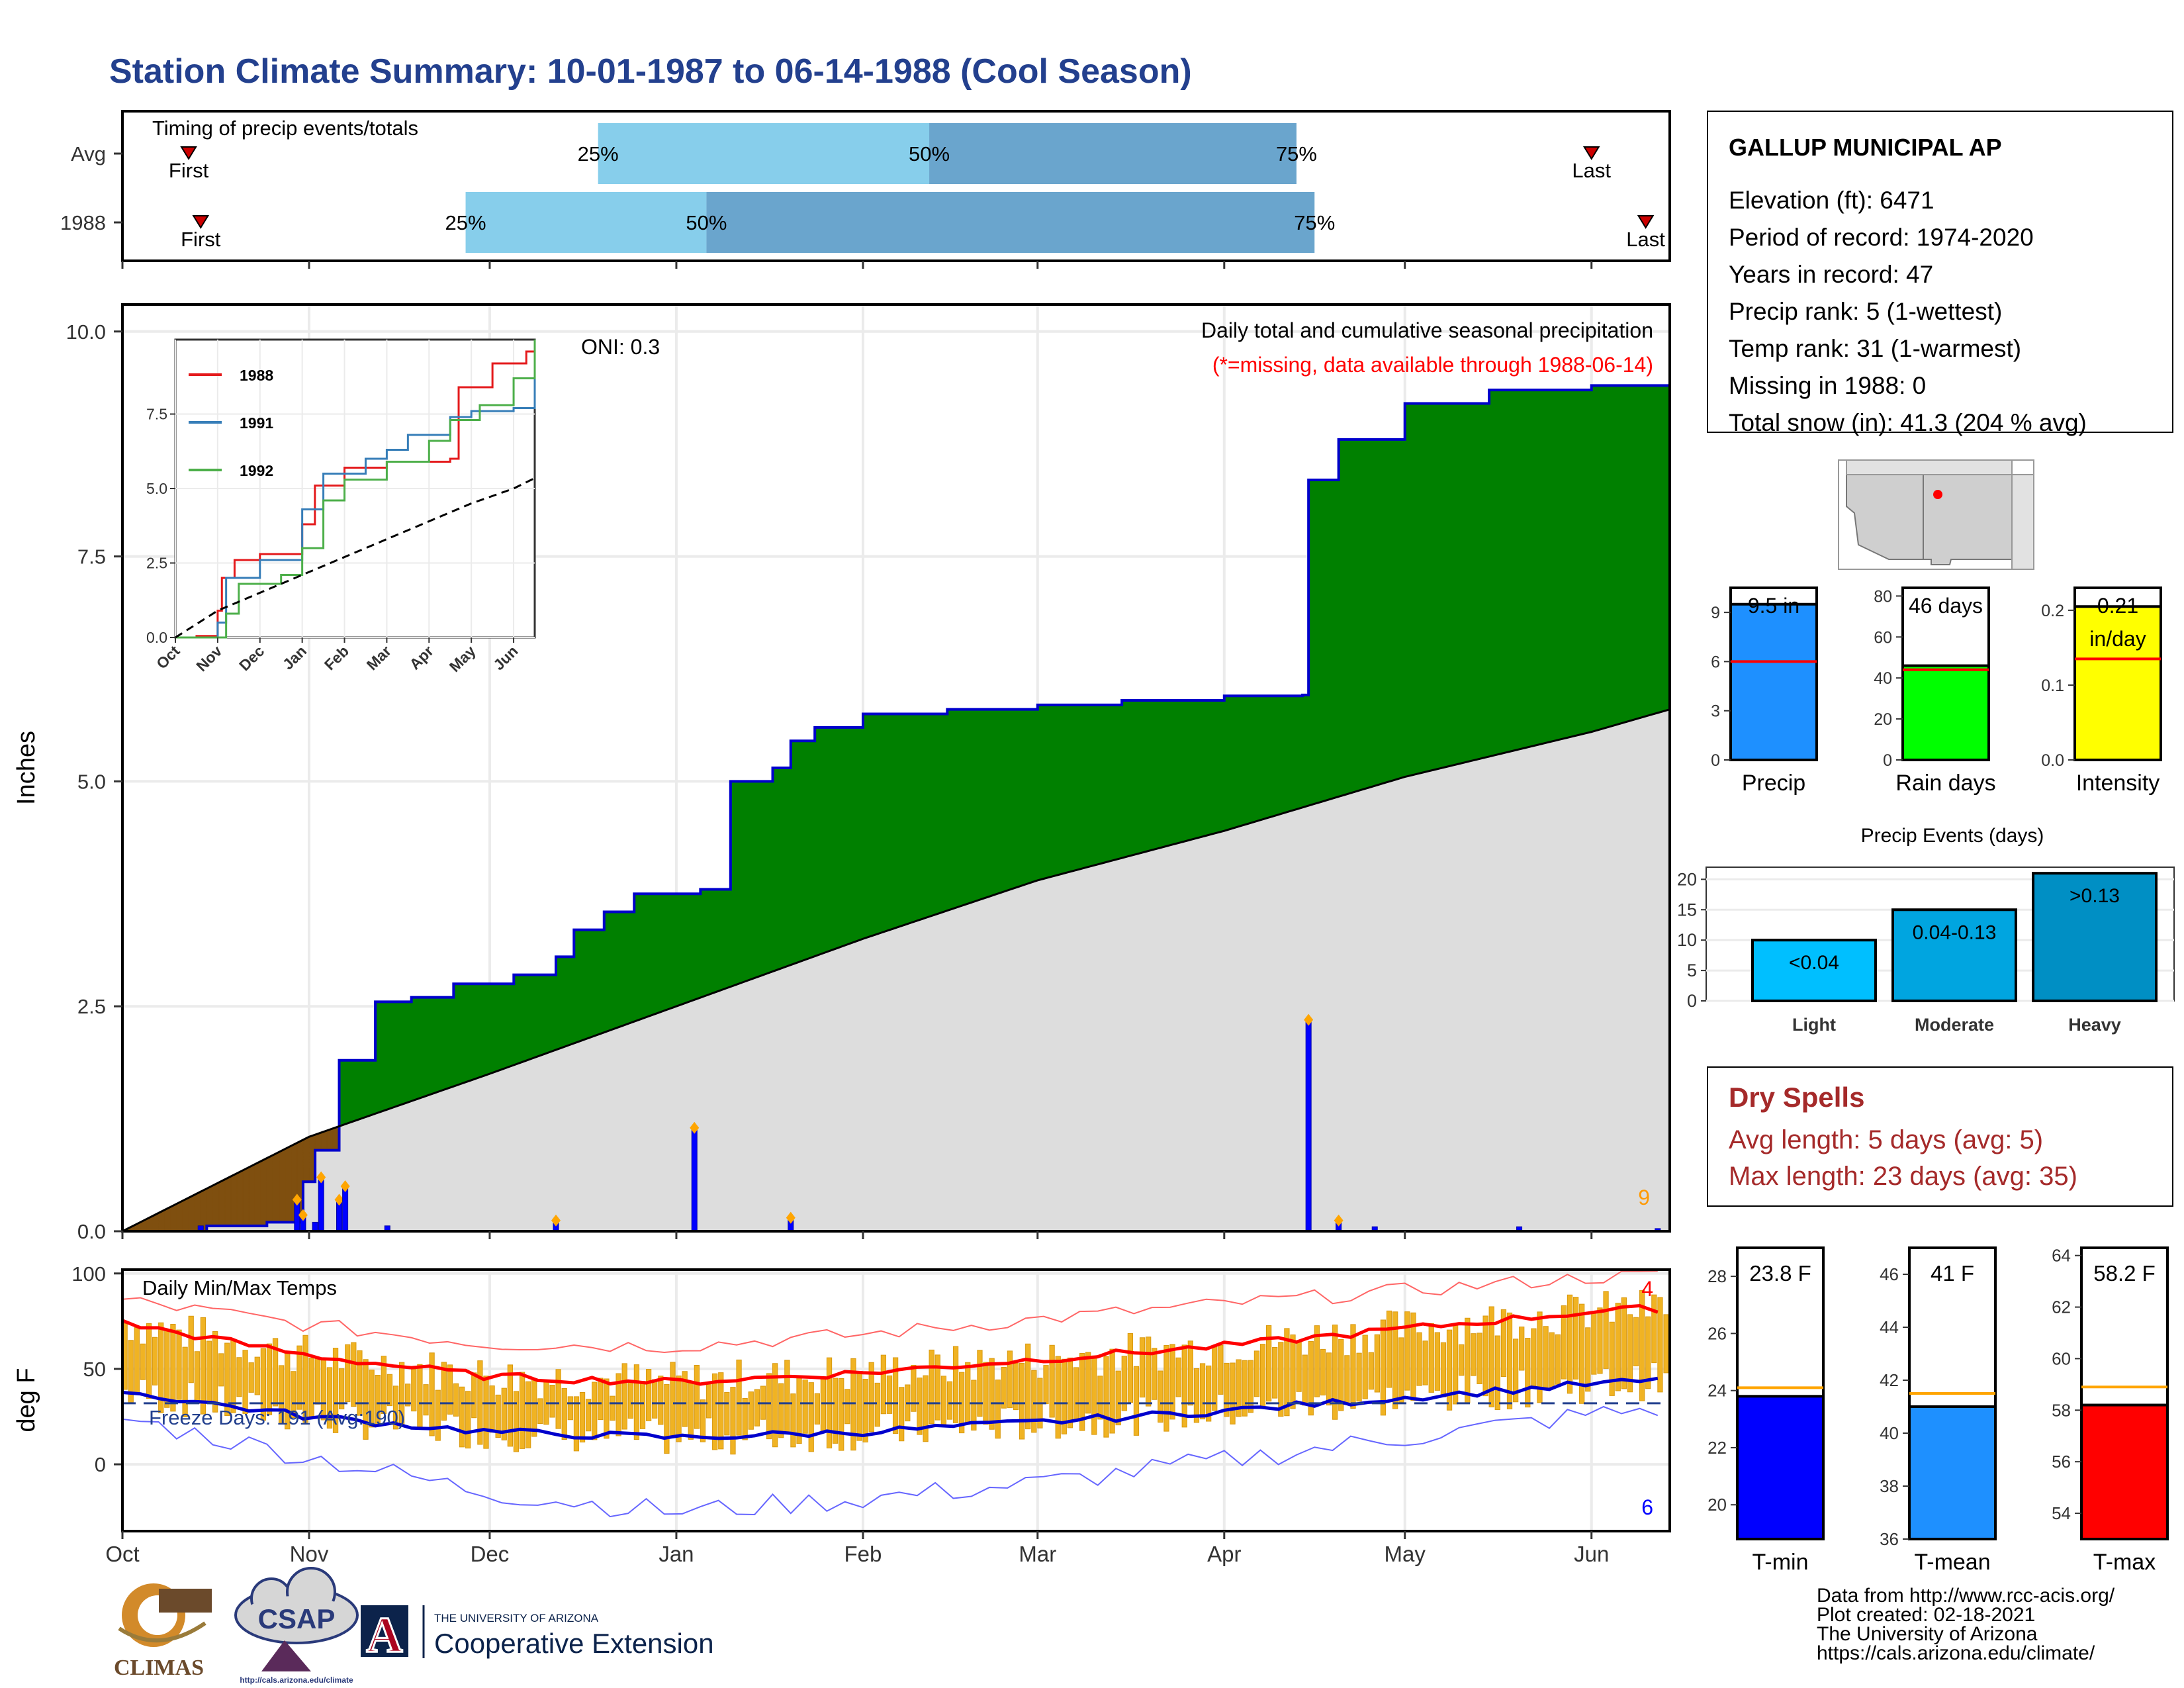  I want to click on month-label: Oct, so click(122, 1554).